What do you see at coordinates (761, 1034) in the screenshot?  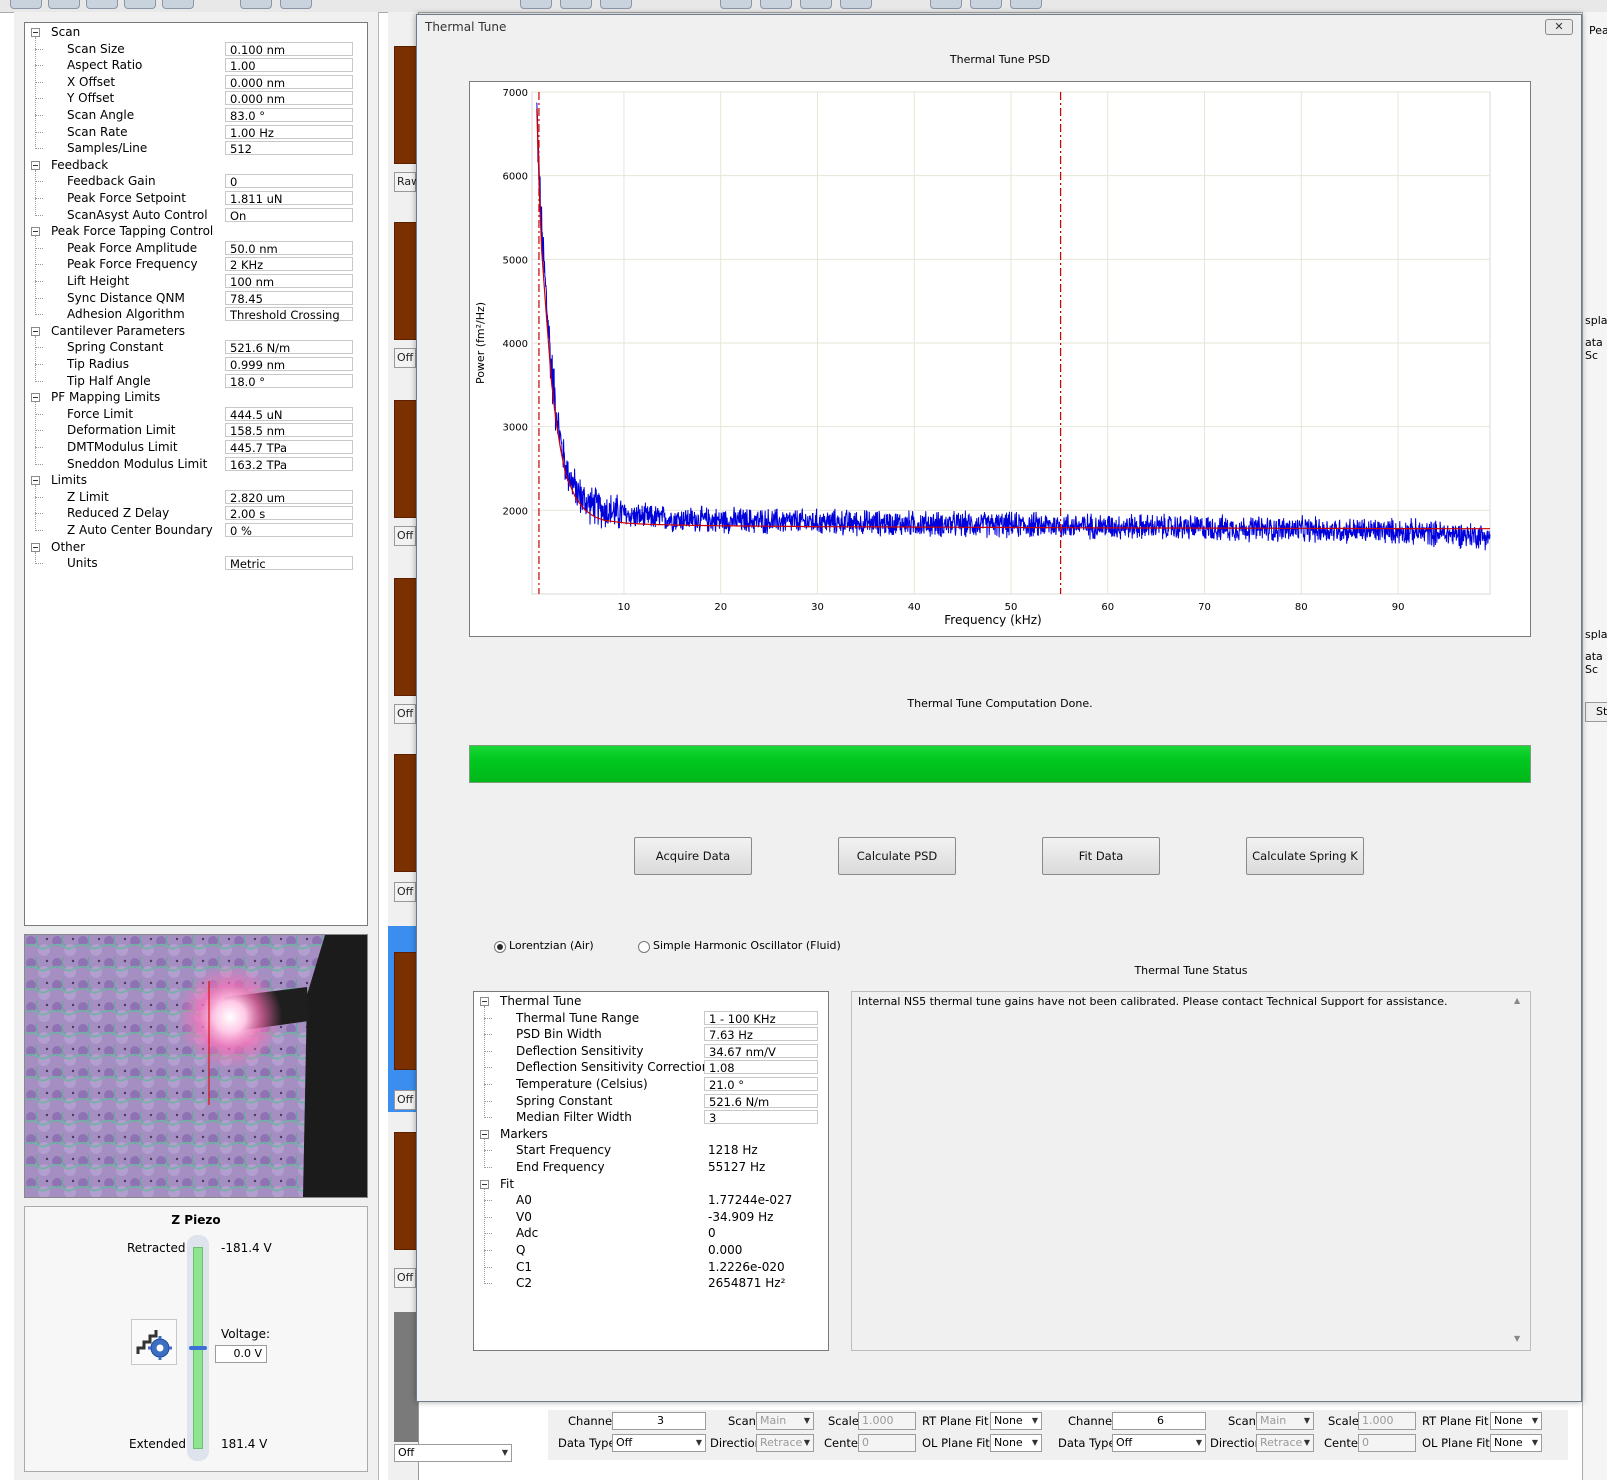 I see `param-value: 7.63 Hz` at bounding box center [761, 1034].